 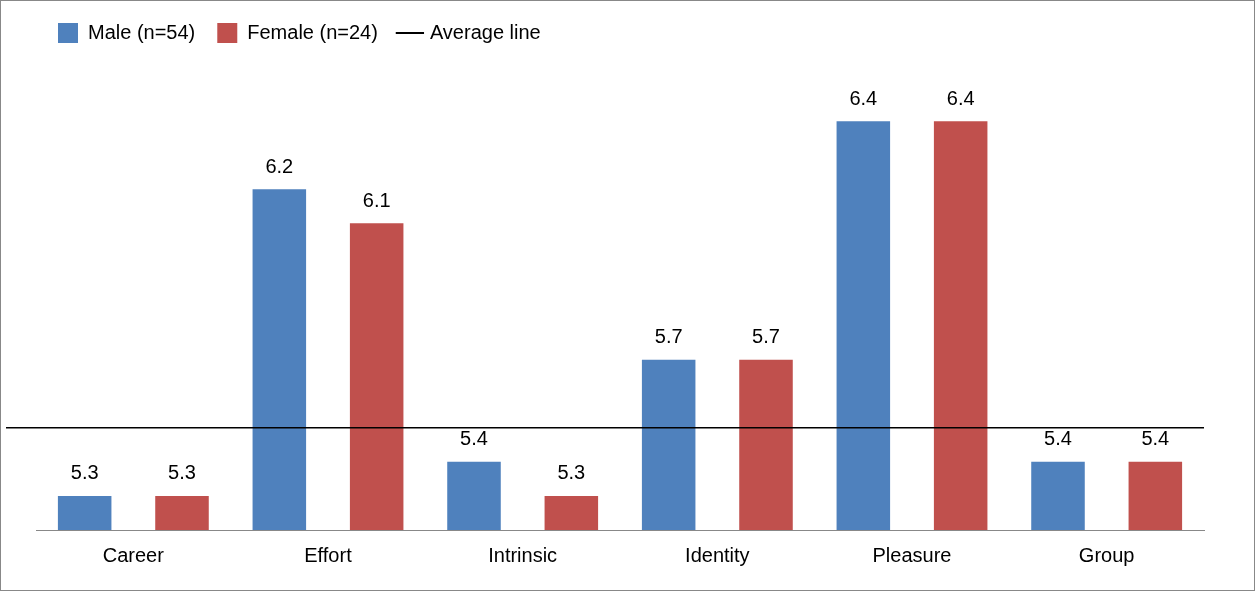 What do you see at coordinates (485, 31) in the screenshot?
I see `legend-label: Average line` at bounding box center [485, 31].